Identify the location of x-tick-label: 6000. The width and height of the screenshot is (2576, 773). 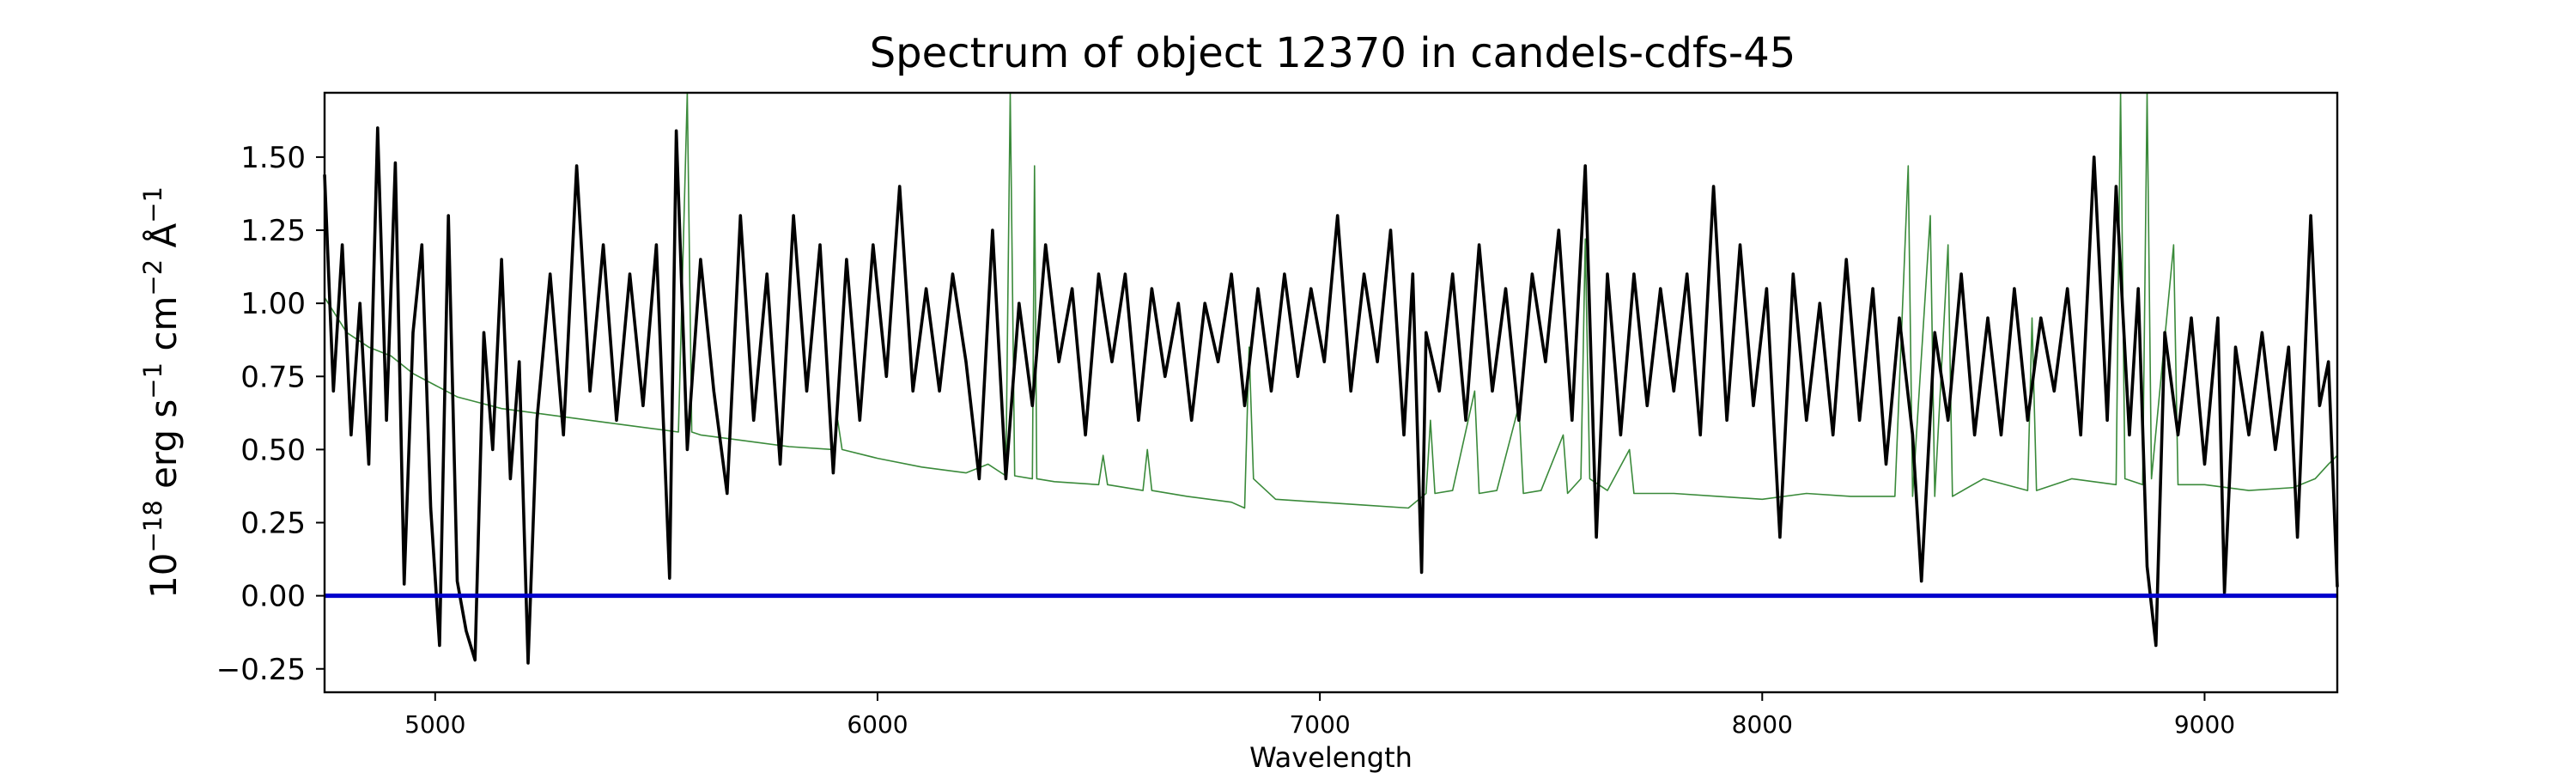
(878, 724).